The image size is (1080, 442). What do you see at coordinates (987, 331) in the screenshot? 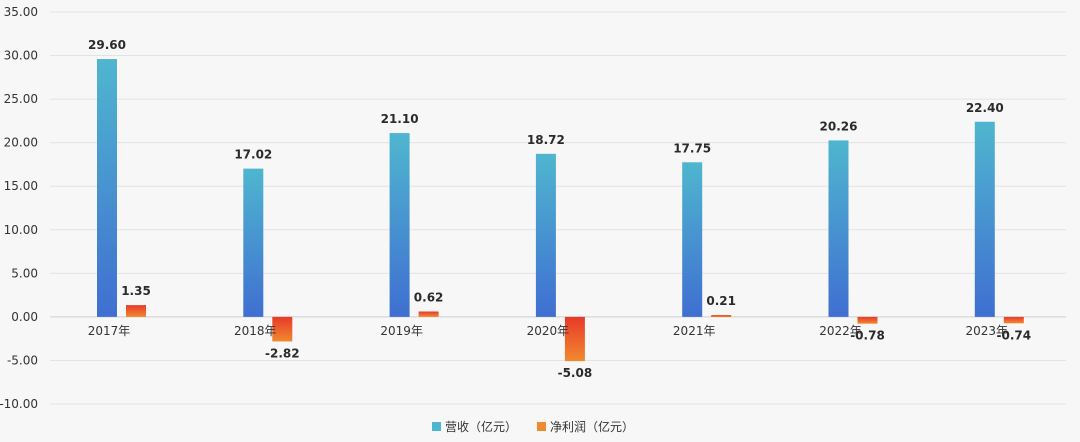
I see `x-category-label: 2023年` at bounding box center [987, 331].